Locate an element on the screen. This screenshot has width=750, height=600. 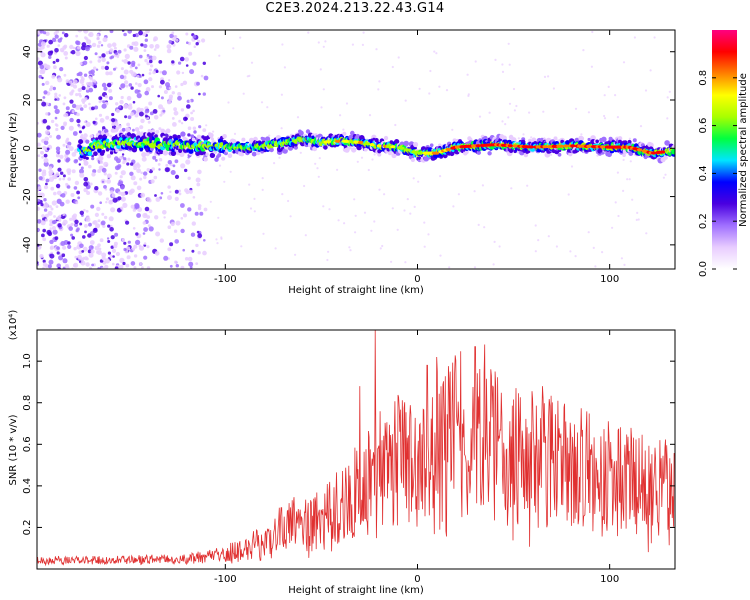
x-tick-label: -100 is located at coordinates (225, 279).